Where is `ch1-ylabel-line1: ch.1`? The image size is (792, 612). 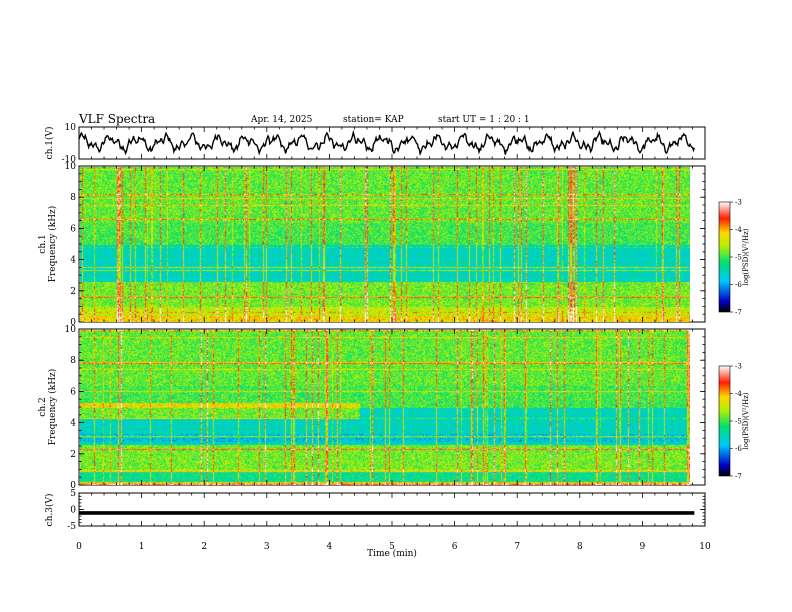 ch1-ylabel-line1: ch.1 is located at coordinates (43, 243).